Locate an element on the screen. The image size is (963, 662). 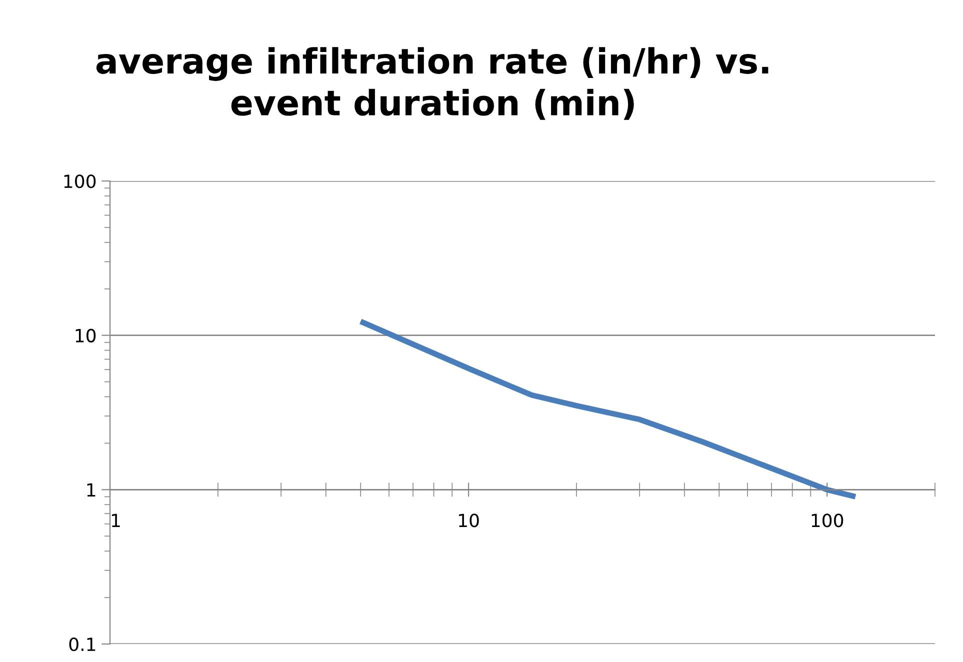
x-tick-label: 100 is located at coordinates (828, 521).